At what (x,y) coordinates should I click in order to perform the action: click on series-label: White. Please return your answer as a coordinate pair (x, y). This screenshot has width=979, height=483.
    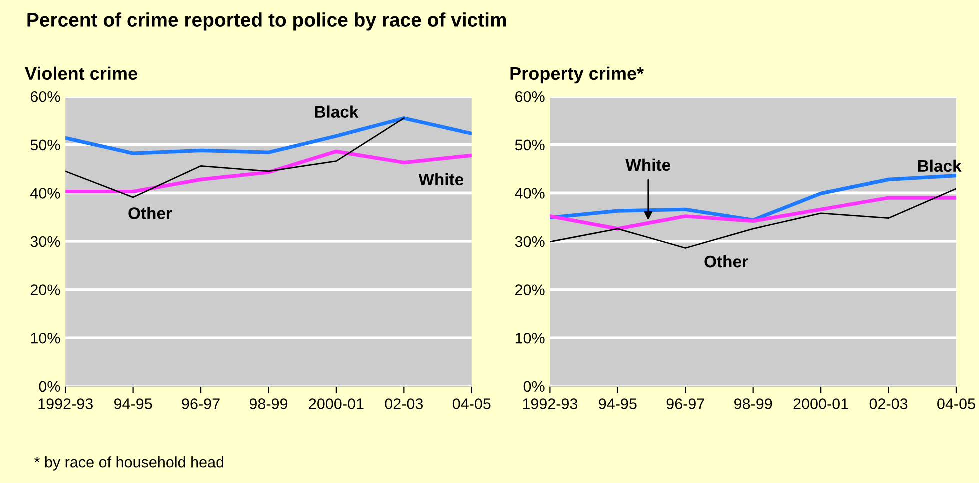
    Looking at the image, I should click on (441, 179).